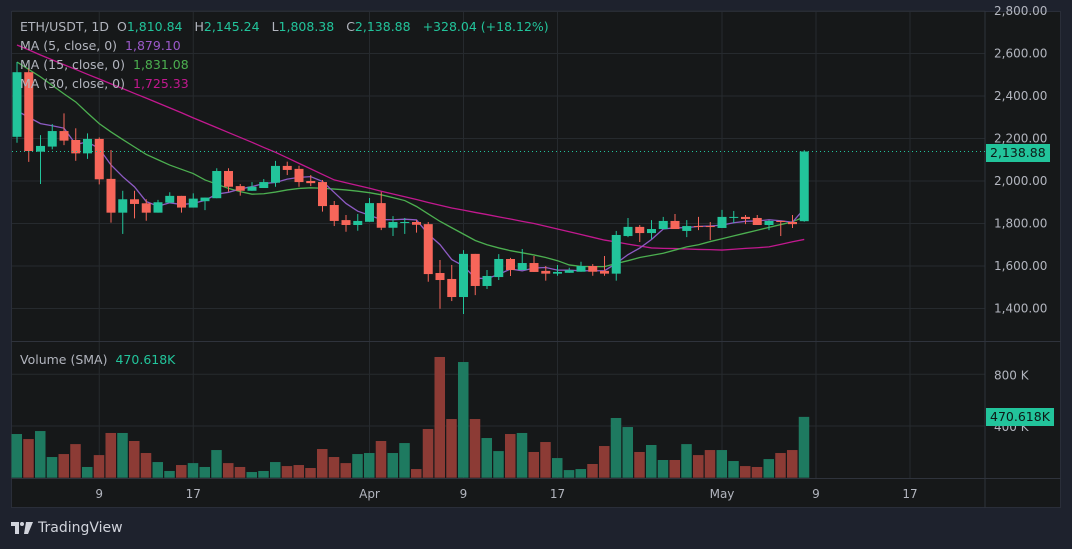 Image resolution: width=1072 pixels, height=549 pixels. Describe the element at coordinates (1020, 139) in the screenshot. I see `price-tick-label: 2,200.00` at that location.